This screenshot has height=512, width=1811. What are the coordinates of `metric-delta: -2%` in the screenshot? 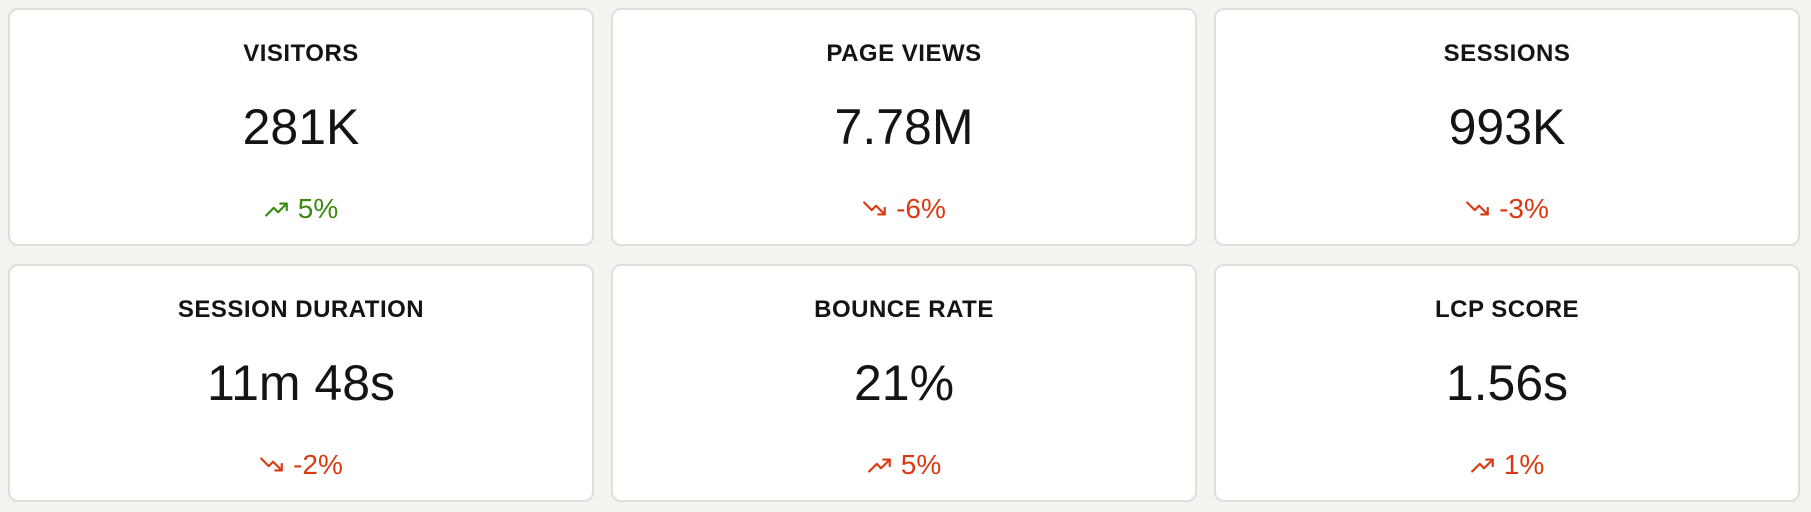 It's located at (301, 465).